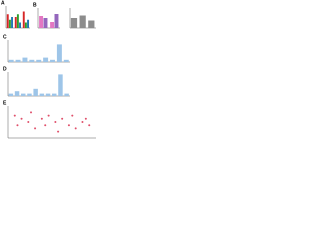 This screenshot has width=320, height=240. I want to click on panel-label: E, so click(5, 103).